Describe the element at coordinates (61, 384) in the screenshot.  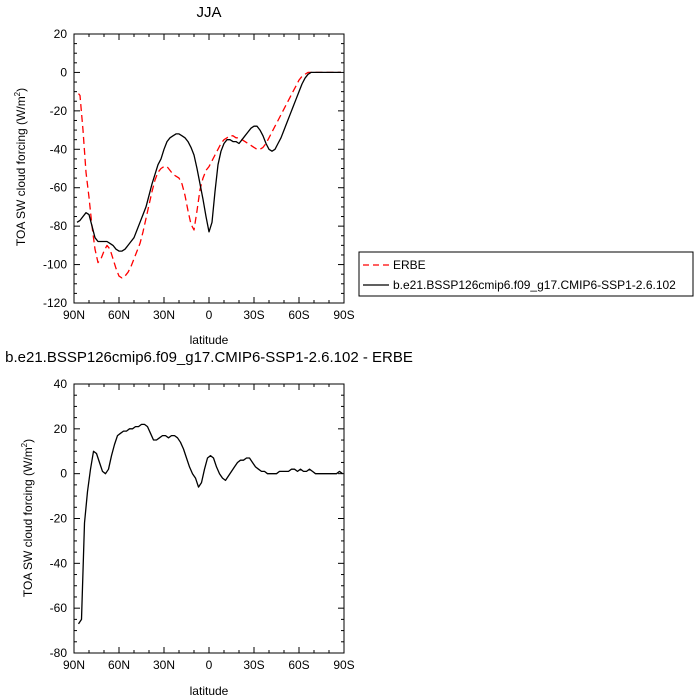
I see `chart1-y-tick-label: 40` at that location.